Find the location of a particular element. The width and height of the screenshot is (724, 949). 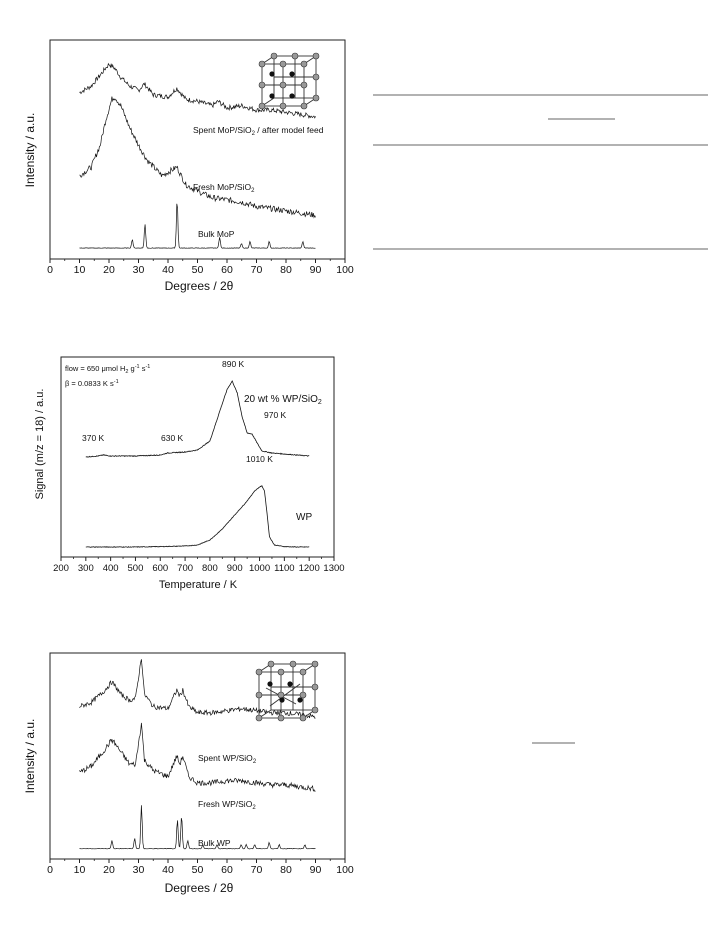

series-label-wp-sio2: 20 wt % WP/SiO2 is located at coordinates (283, 400).